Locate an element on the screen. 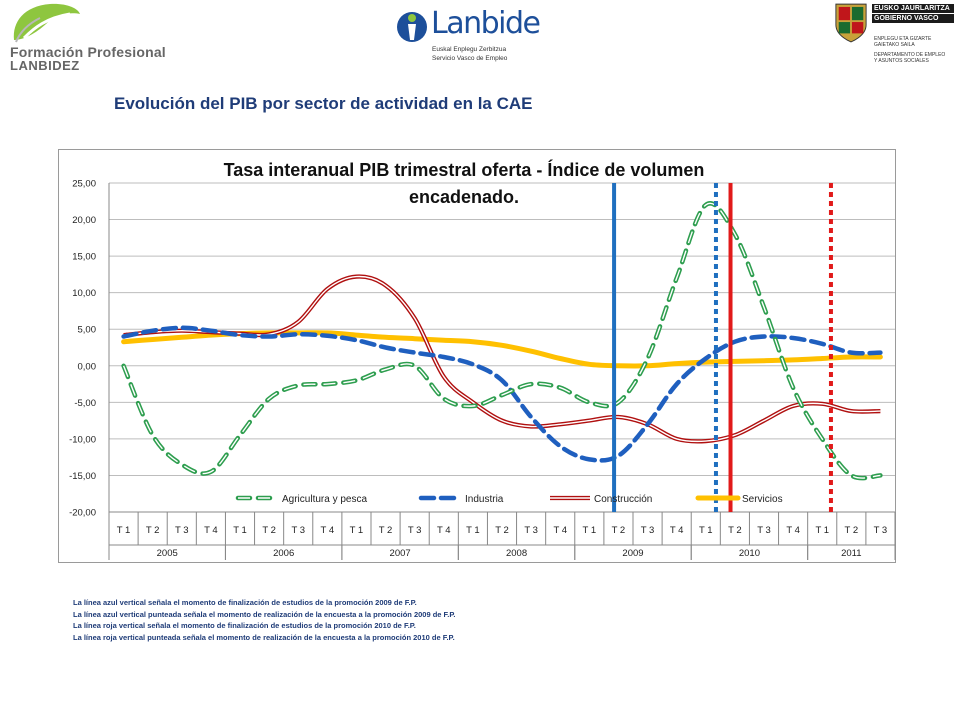 The width and height of the screenshot is (960, 720). legend-label: Construcción is located at coordinates (623, 499).